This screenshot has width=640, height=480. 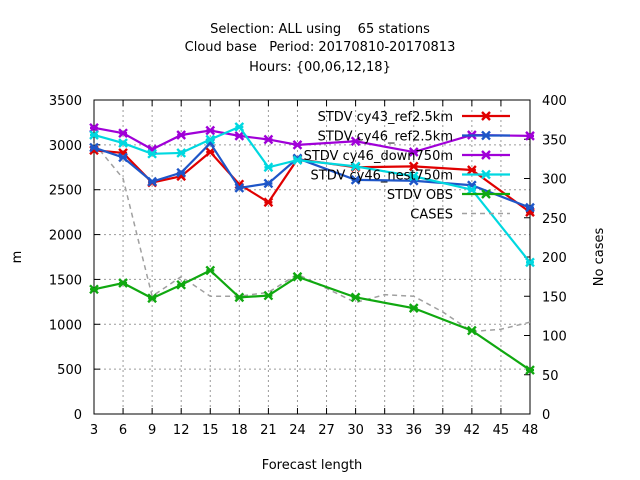 What do you see at coordinates (554, 258) in the screenshot?
I see `y2-tick-label: 200` at bounding box center [554, 258].